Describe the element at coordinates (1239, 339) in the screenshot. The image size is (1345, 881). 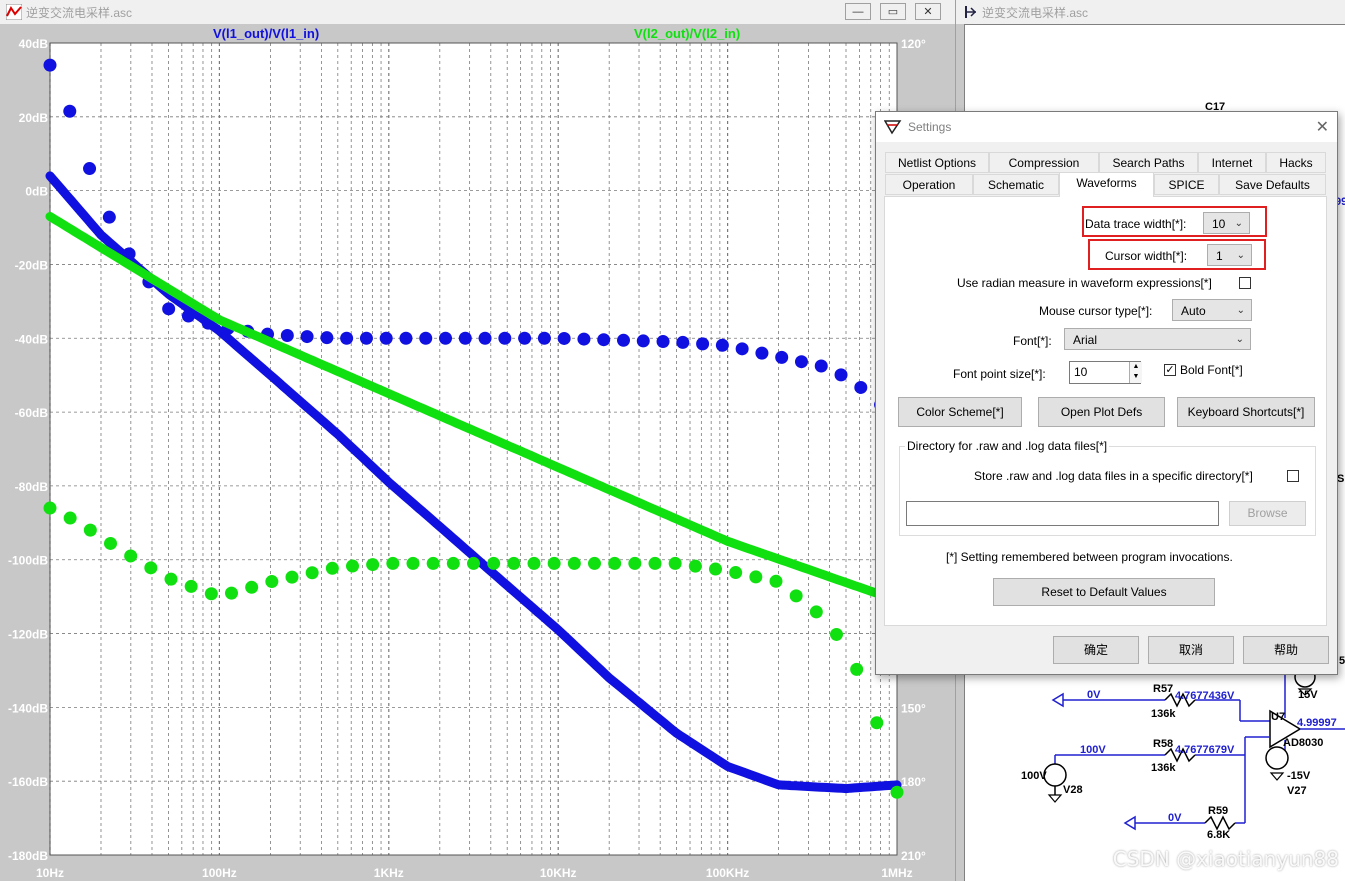
I see `chevron-down-icon: ⌄` at that location.